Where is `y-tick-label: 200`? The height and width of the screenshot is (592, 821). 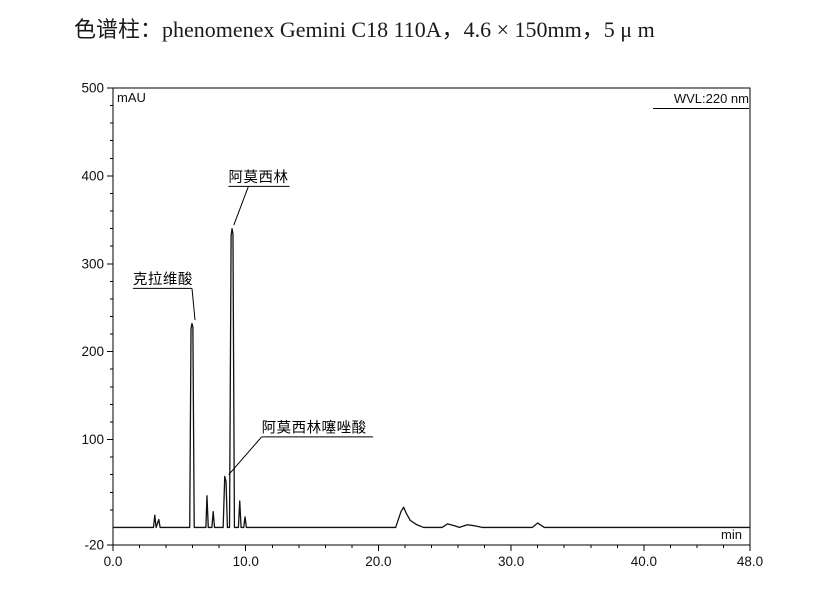 y-tick-label: 200 is located at coordinates (92, 351).